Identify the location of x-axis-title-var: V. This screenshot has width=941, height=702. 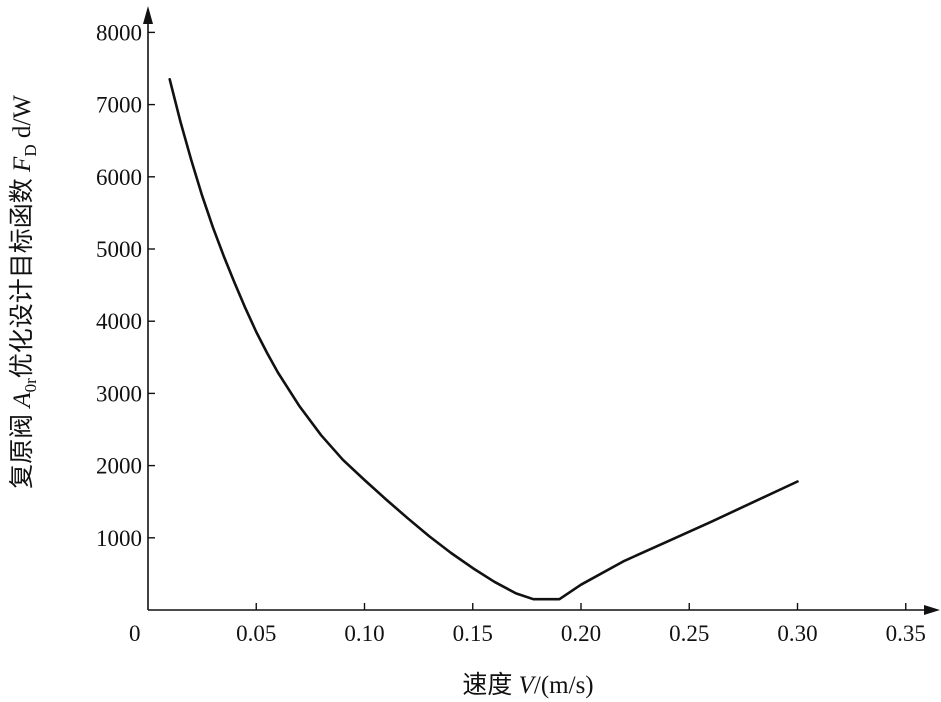
(528, 685).